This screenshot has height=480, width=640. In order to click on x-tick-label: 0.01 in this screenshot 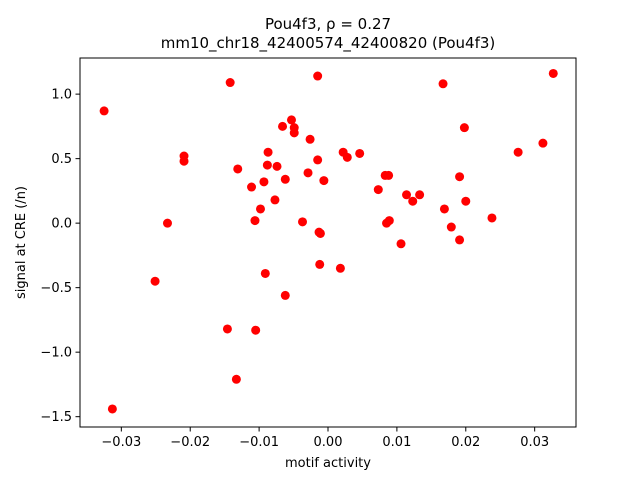, I will do `click(396, 442)`.